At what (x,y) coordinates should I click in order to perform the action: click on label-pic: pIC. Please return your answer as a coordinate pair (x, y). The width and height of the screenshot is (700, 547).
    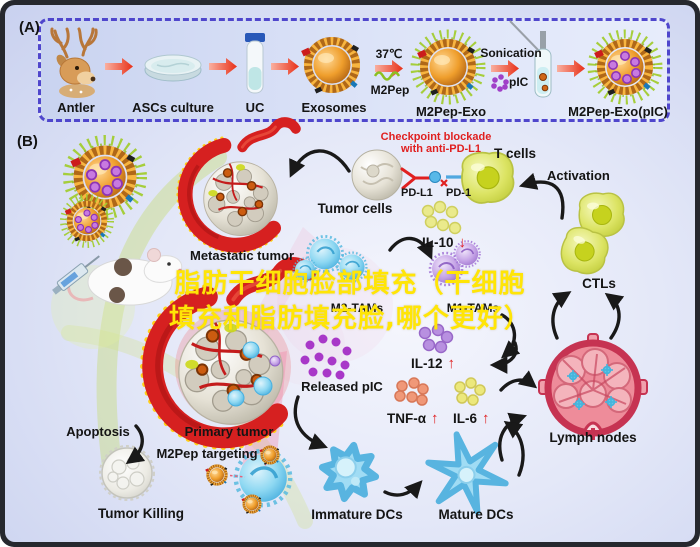
    Looking at the image, I should click on (519, 82).